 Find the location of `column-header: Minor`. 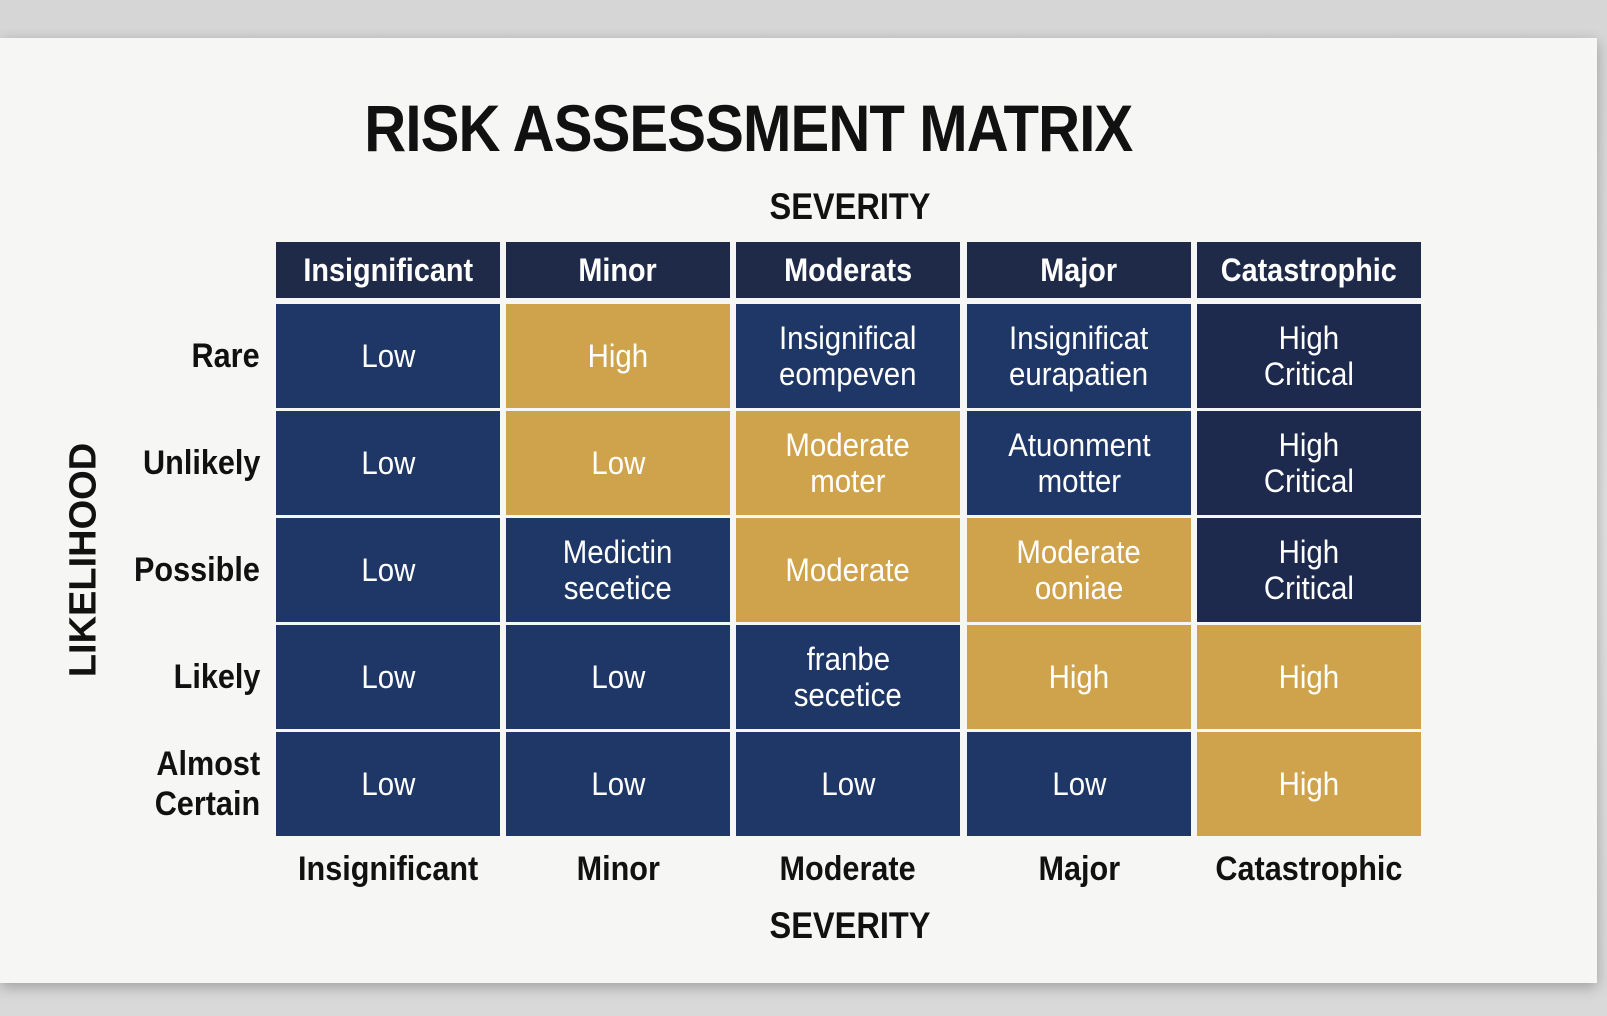

column-header: Minor is located at coordinates (618, 270).